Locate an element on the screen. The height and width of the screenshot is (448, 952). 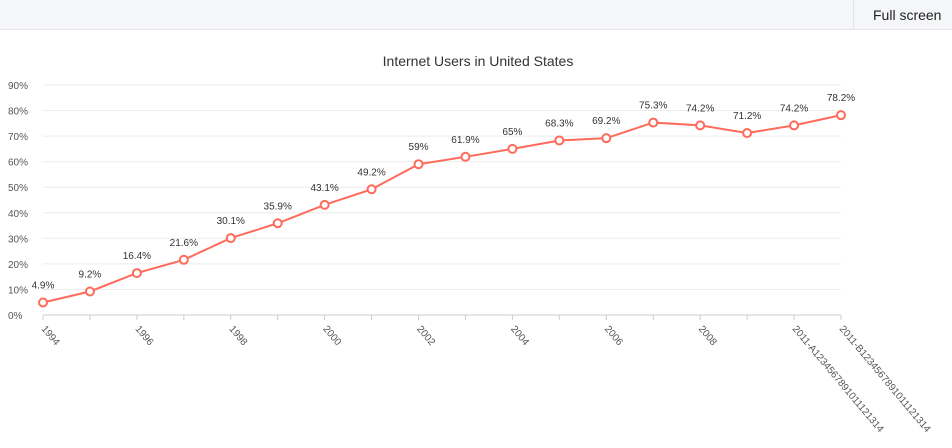
data-label: 49.2% is located at coordinates (371, 172).